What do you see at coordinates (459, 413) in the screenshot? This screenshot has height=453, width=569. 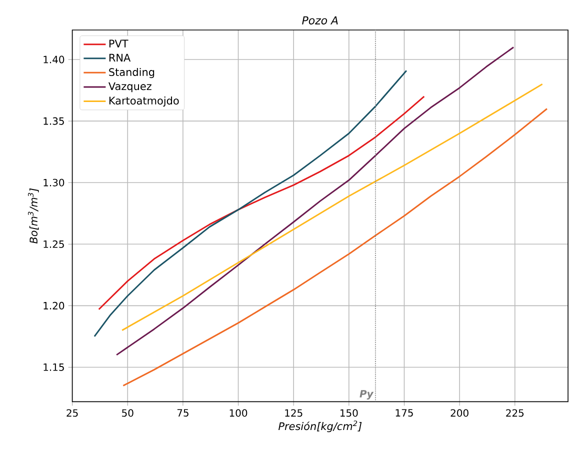 I see `x-tick-label: 200` at bounding box center [459, 413].